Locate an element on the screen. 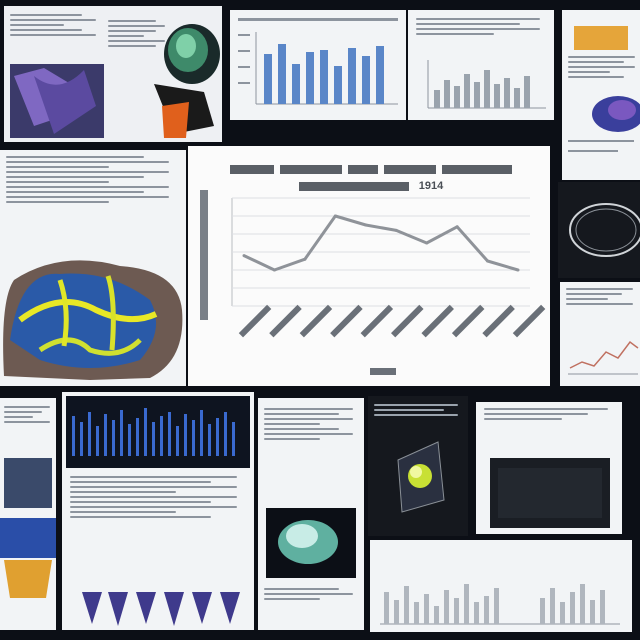 The image size is (640, 640). panel-brain-scan is located at coordinates (93, 268).